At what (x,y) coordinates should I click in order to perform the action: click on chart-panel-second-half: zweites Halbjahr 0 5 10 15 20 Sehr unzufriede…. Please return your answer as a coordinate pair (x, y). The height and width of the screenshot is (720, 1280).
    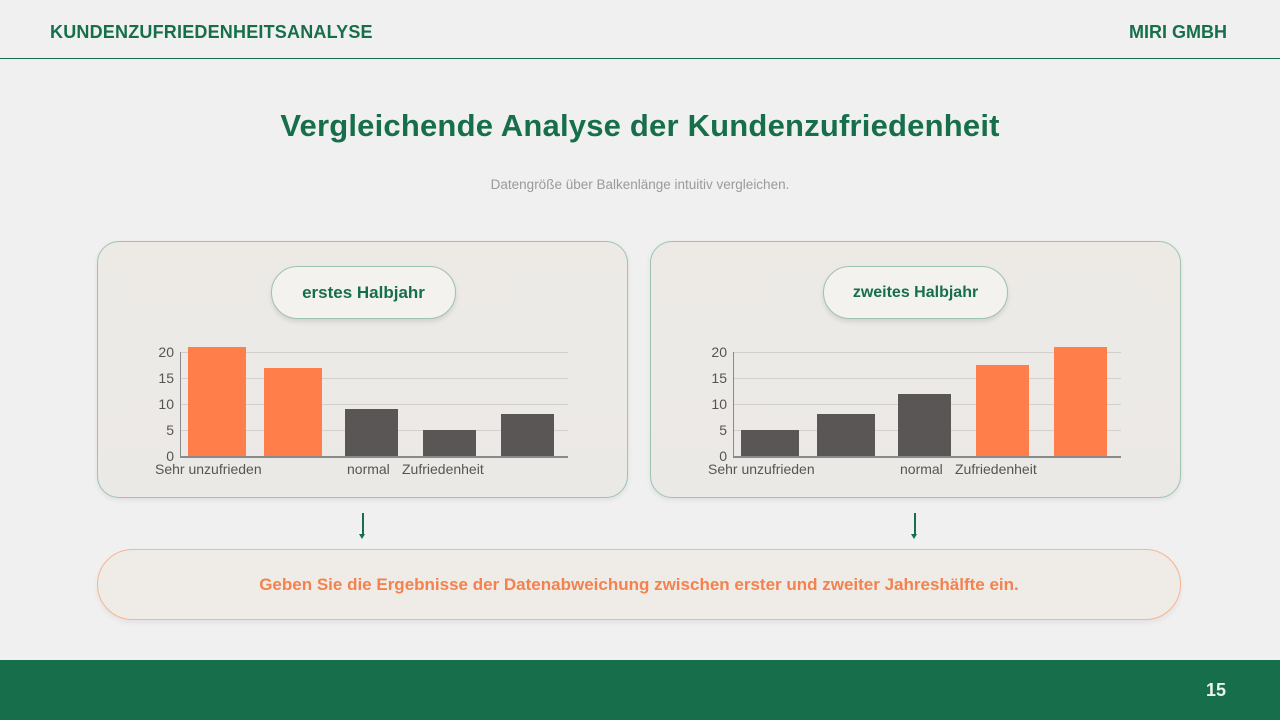
    Looking at the image, I should click on (915, 369).